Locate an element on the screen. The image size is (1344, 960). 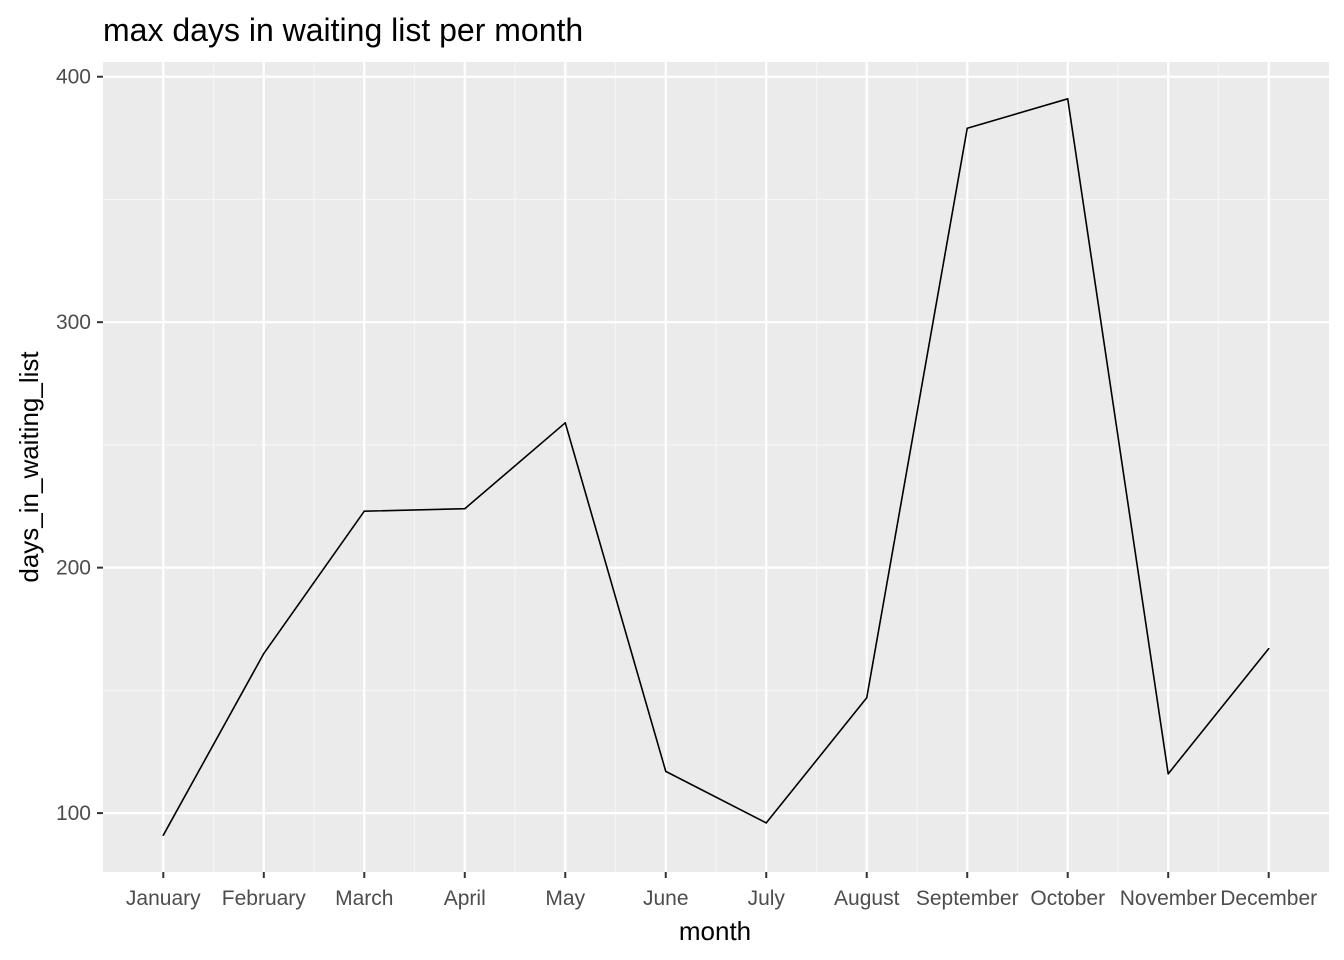
y-tick-label: 100 is located at coordinates (73, 813).